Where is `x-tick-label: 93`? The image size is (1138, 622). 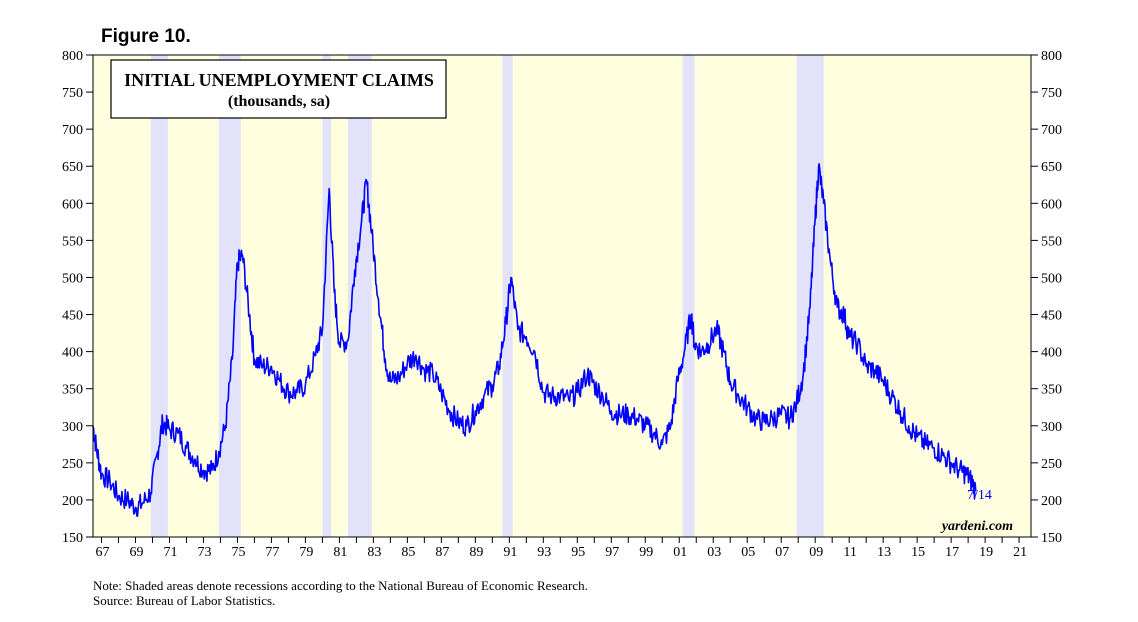 x-tick-label: 93 is located at coordinates (544, 552).